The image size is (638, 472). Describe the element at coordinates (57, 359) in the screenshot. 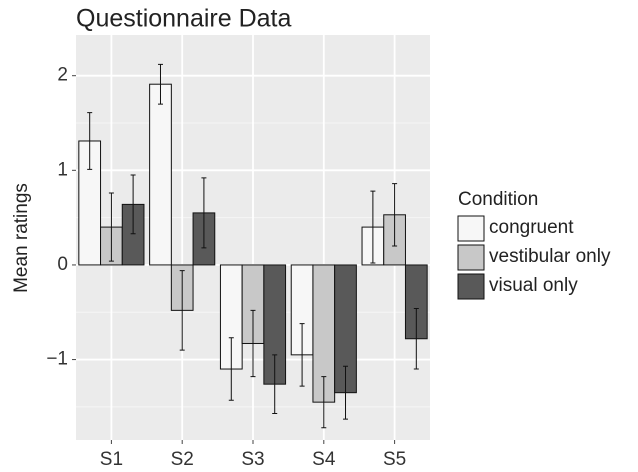

I see `y-tick-label: −1` at that location.